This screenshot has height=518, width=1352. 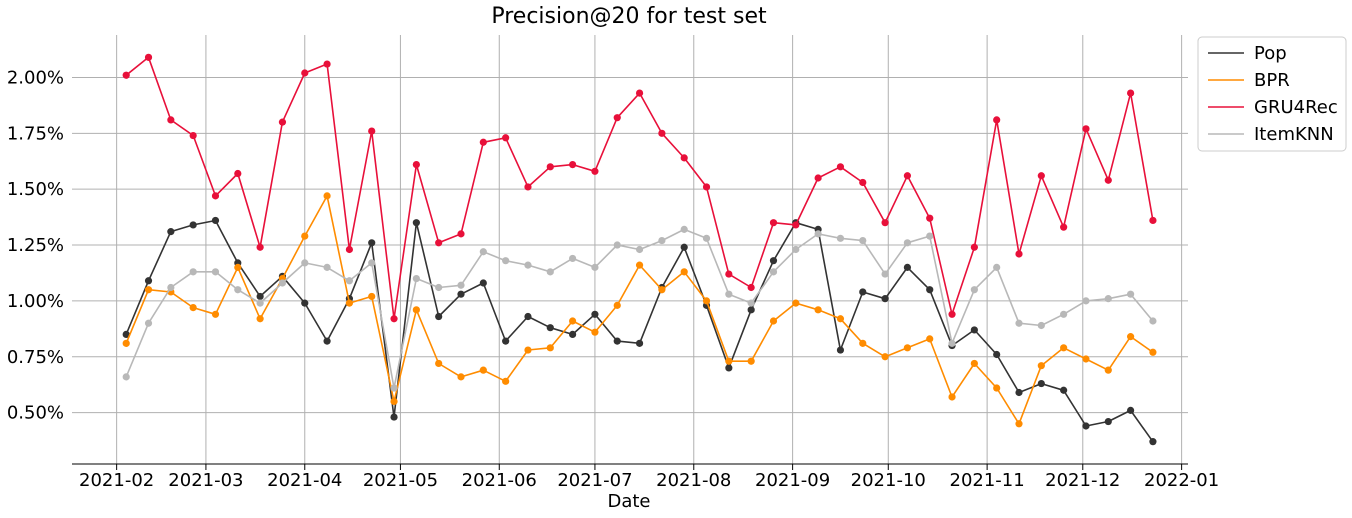 I want to click on legend-box, so click(x=1272, y=94).